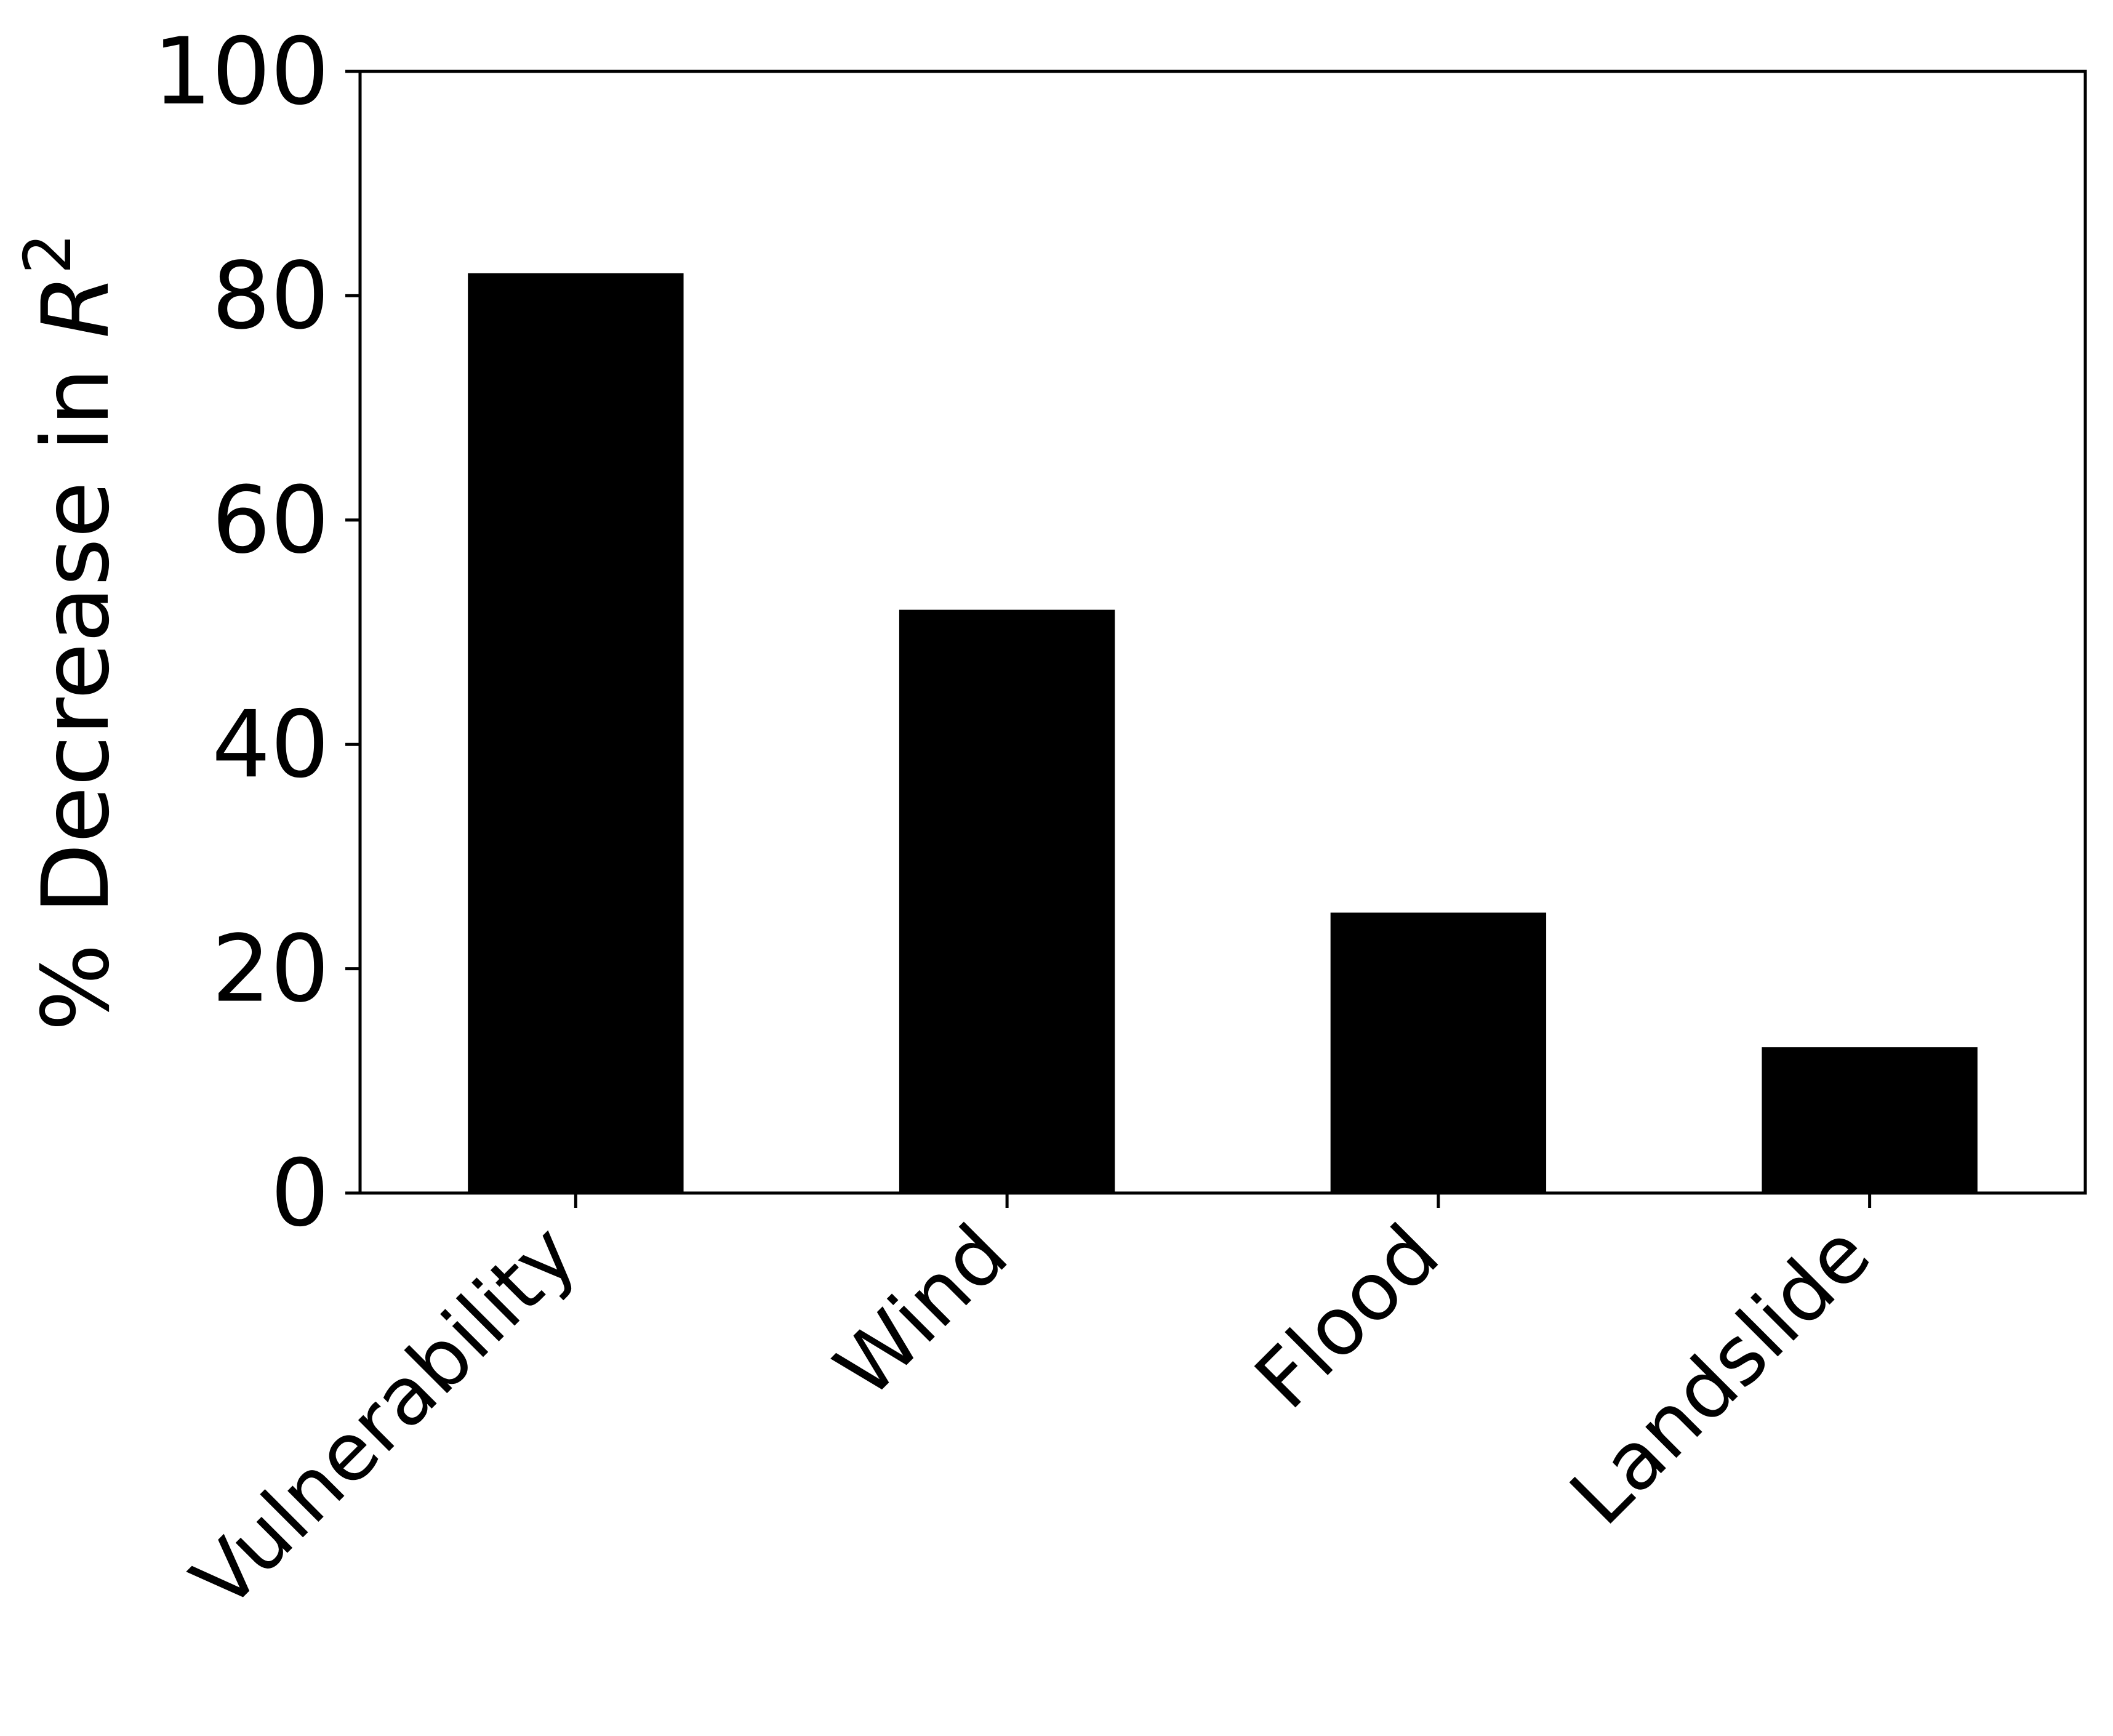 The image size is (2113, 1736). I want to click on y-axis-title-prefix: % Decrease in, so click(76, 685).